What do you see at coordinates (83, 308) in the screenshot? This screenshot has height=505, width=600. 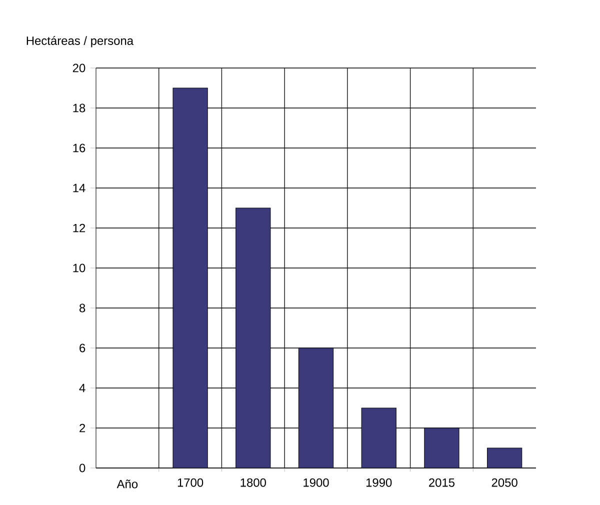 I see `y-tick-label: 8` at bounding box center [83, 308].